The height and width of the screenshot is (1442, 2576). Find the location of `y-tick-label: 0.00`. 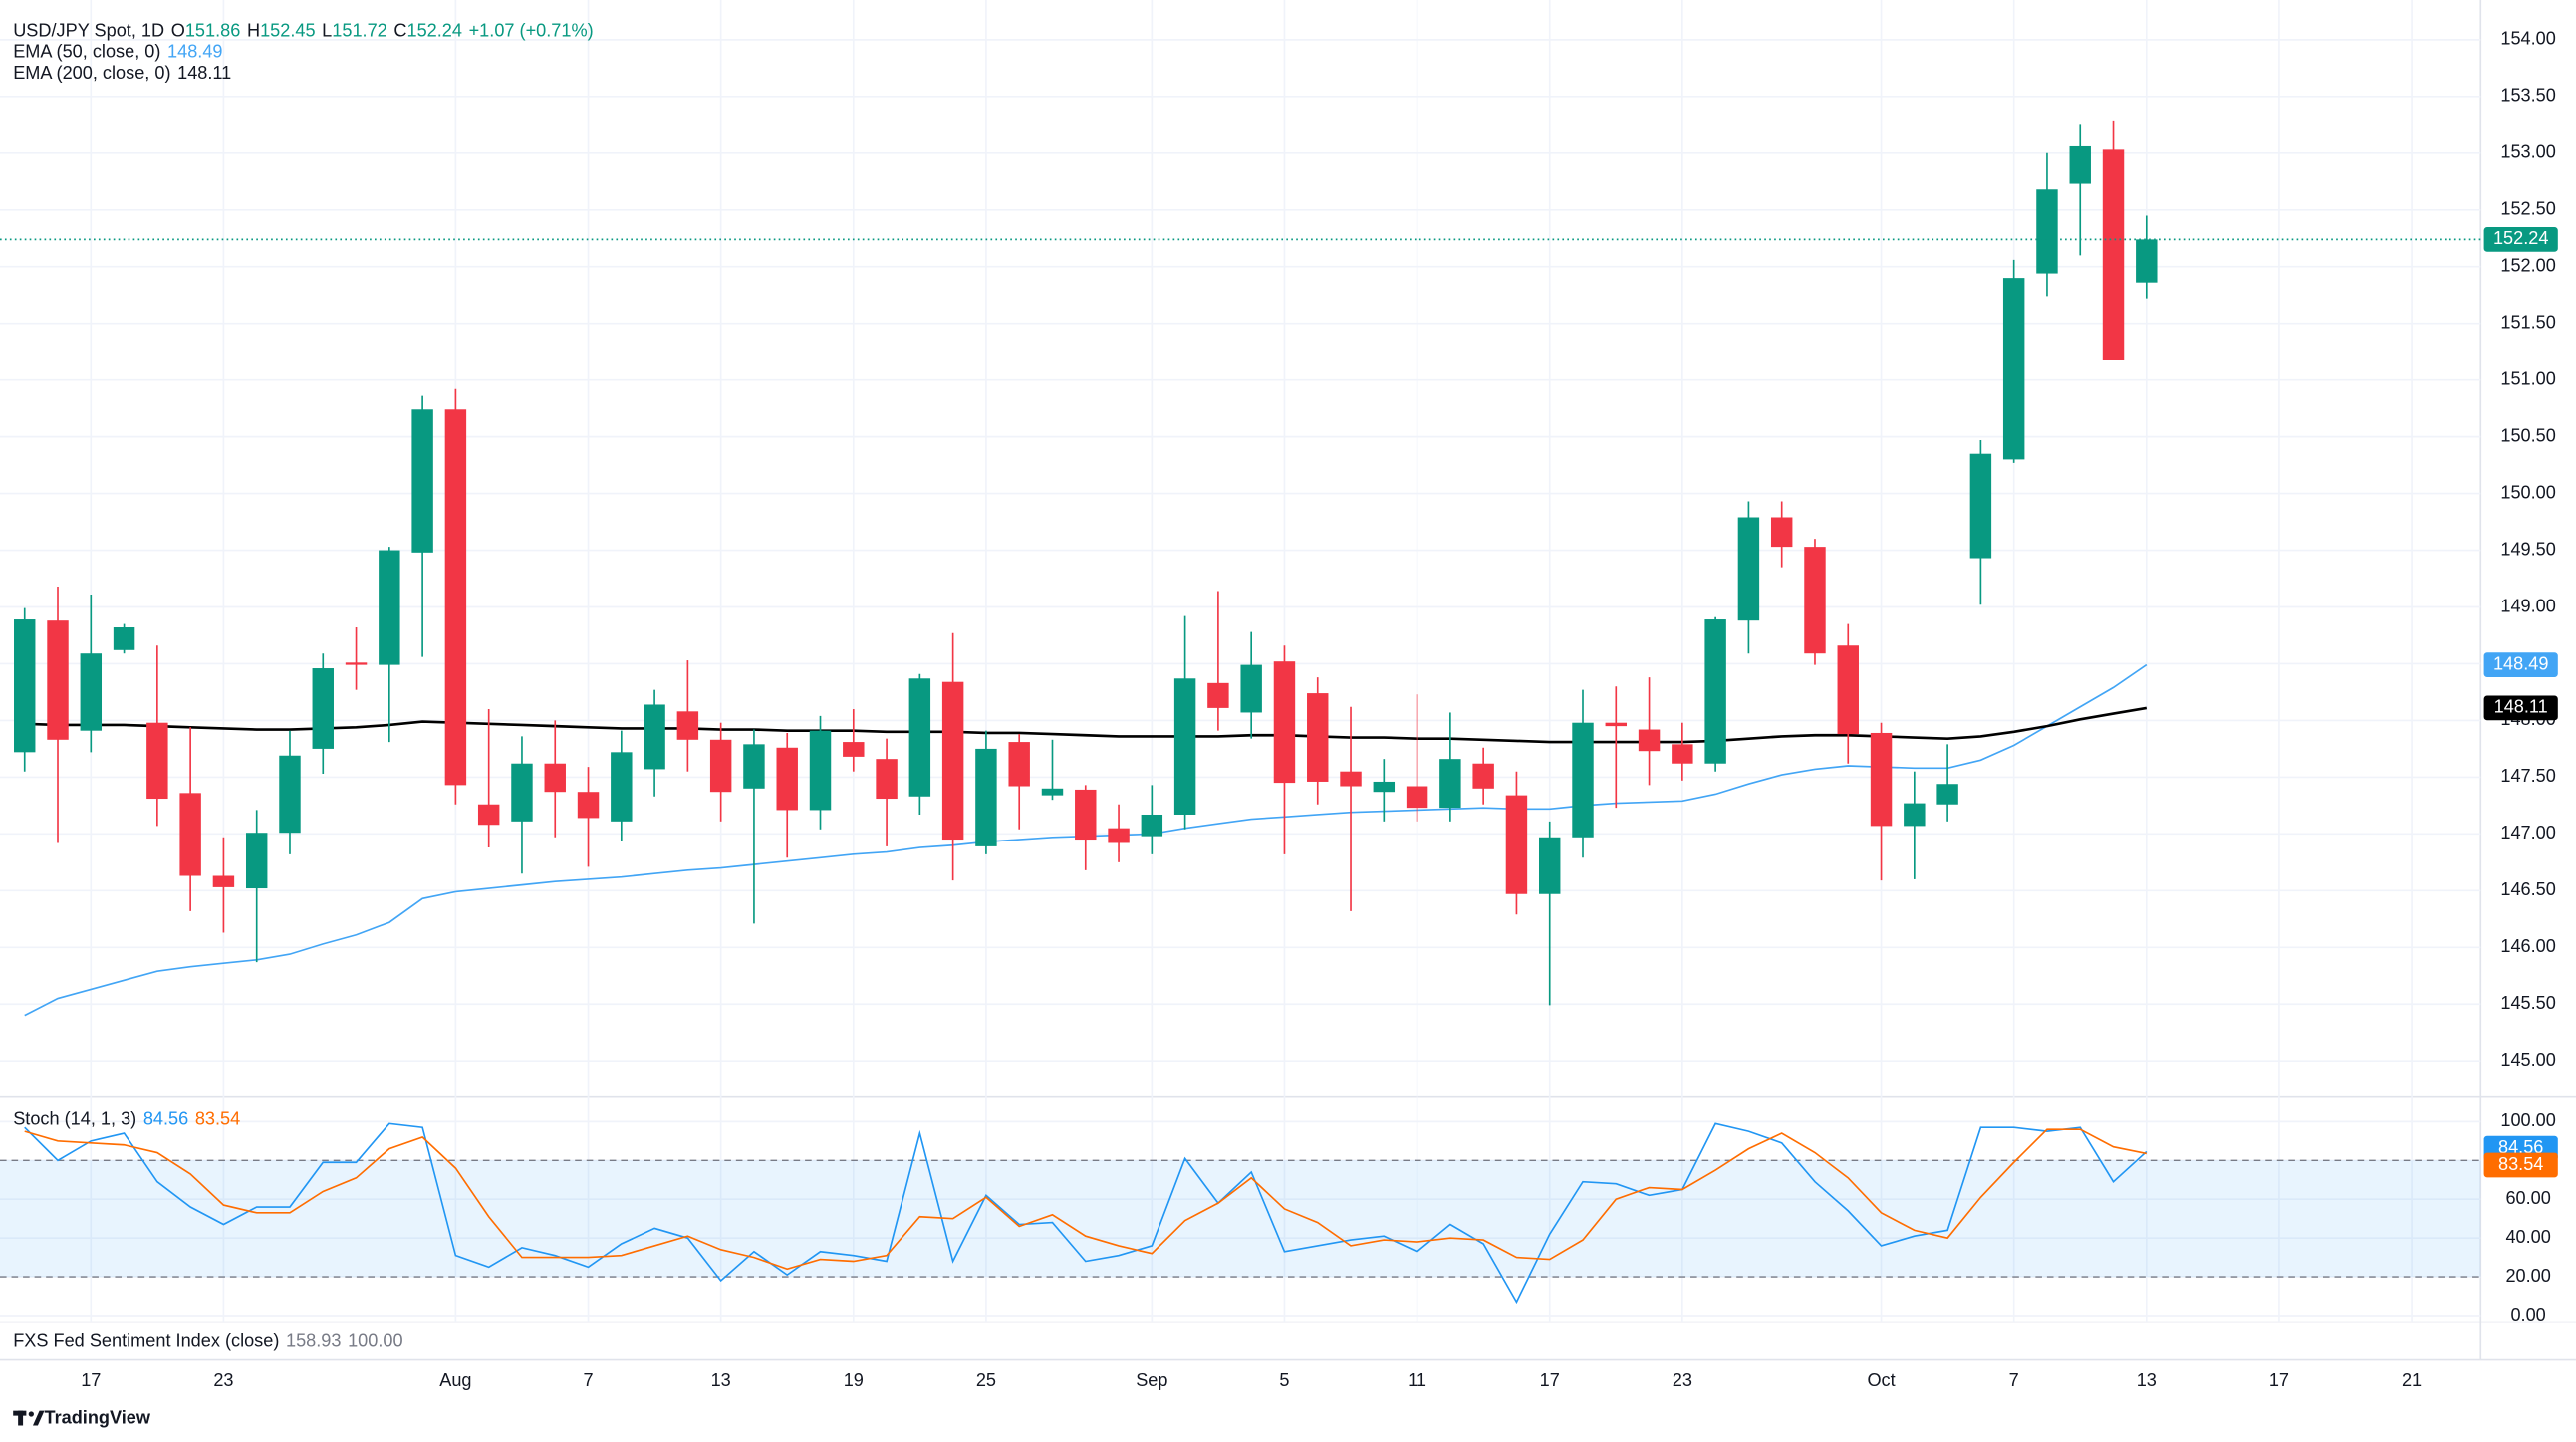

y-tick-label: 0.00 is located at coordinates (2527, 1314).